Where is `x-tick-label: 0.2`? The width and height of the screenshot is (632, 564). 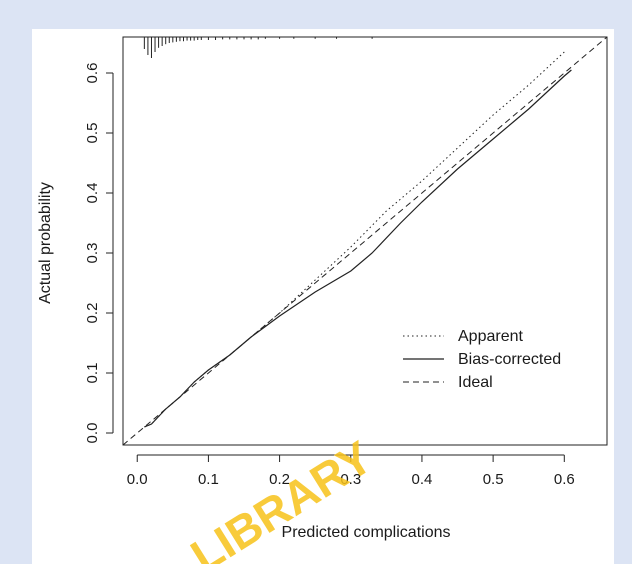 x-tick-label: 0.2 is located at coordinates (279, 479).